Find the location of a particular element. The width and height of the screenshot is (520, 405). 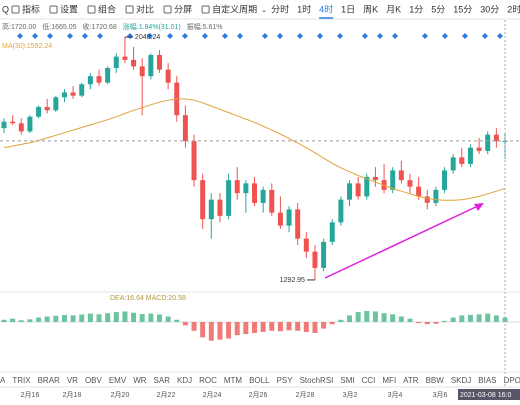

period-tab: 1时 is located at coordinates (304, 8).